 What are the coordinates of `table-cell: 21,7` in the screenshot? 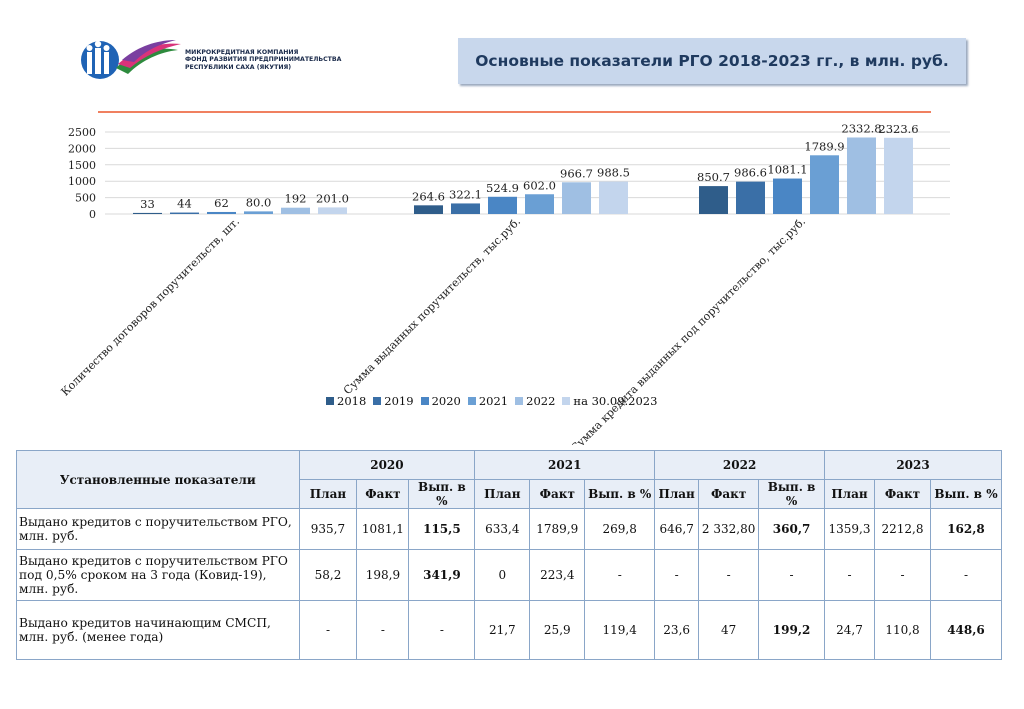 It's located at (502, 630).